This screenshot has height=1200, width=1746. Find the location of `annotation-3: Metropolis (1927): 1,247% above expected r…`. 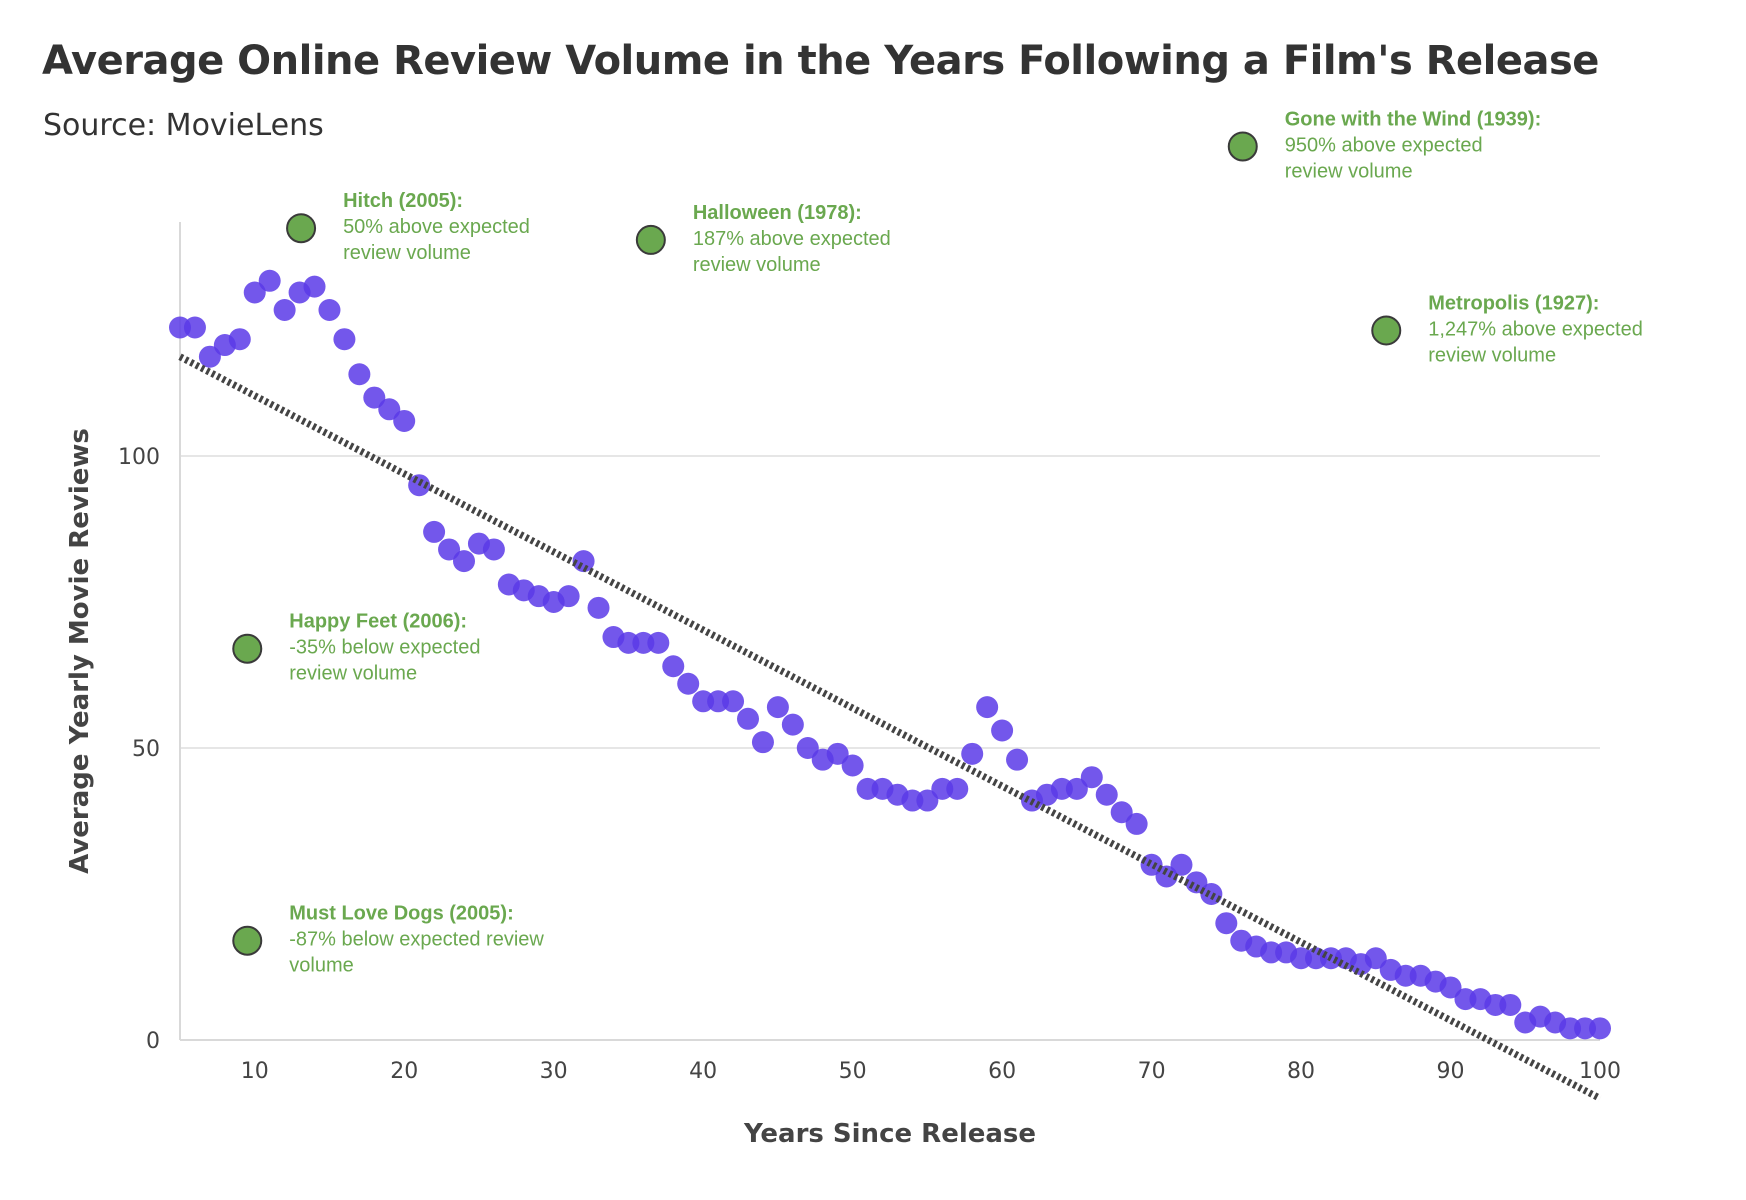

annotation-3: Metropolis (1927): 1,247% above expected r… is located at coordinates (1507, 329).